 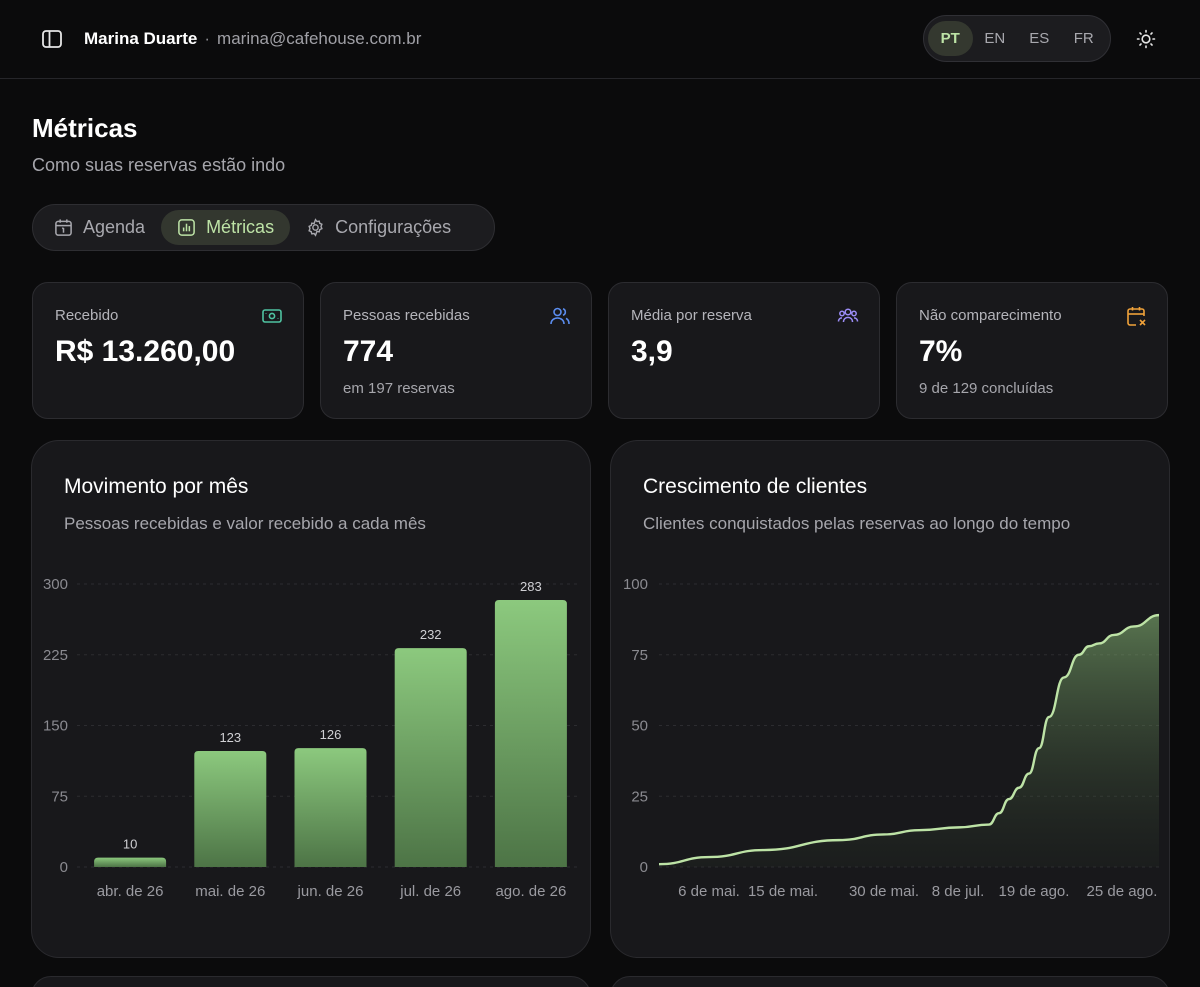 What do you see at coordinates (958, 891) in the screenshot?
I see `x-tick-label: 8 de jul.` at bounding box center [958, 891].